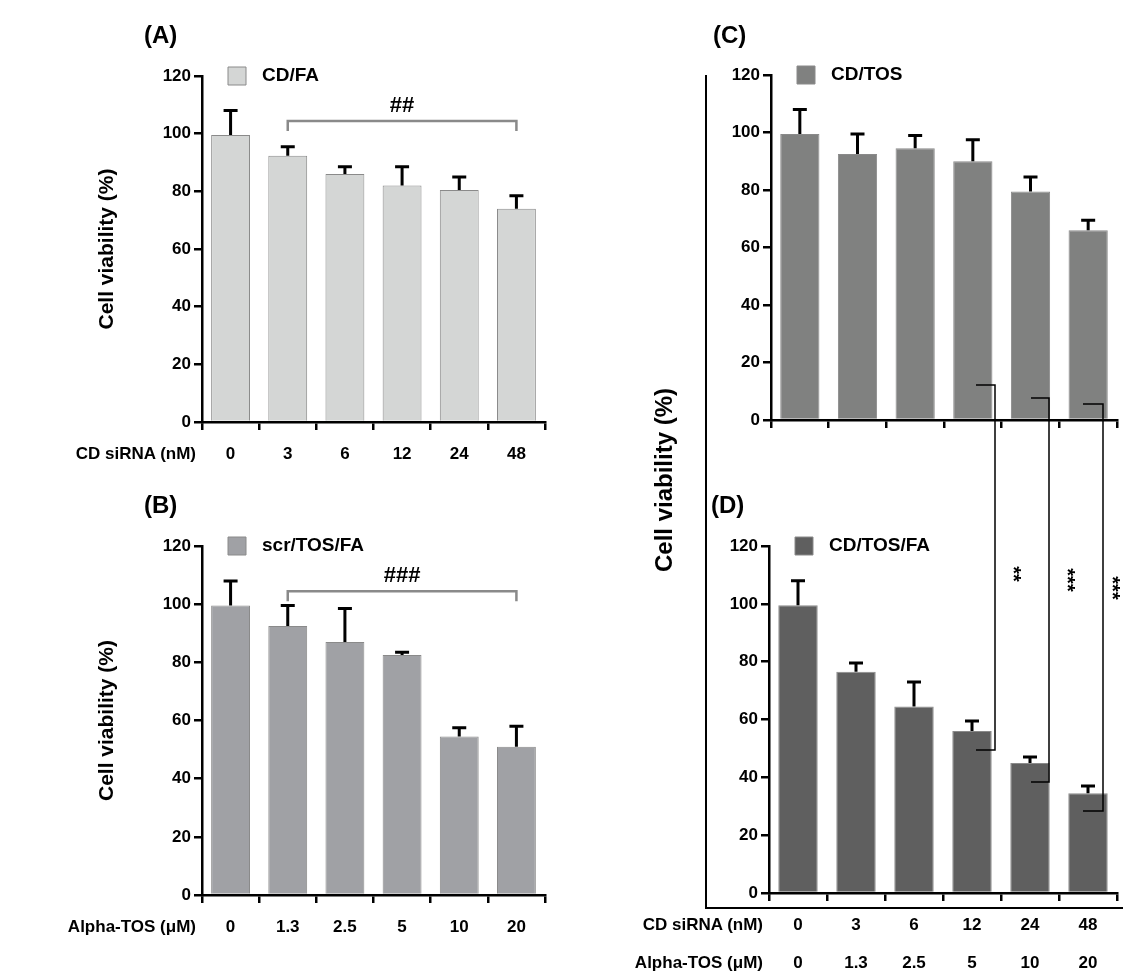 This screenshot has width=1123, height=980. I want to click on x-tick-label: 10, so click(459, 927).